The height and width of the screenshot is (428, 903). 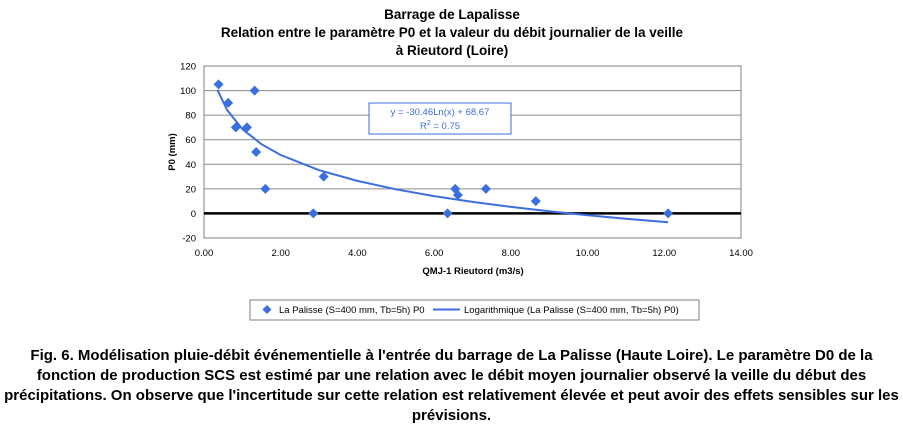 What do you see at coordinates (204, 253) in the screenshot?
I see `x-tick-label: 0.00` at bounding box center [204, 253].